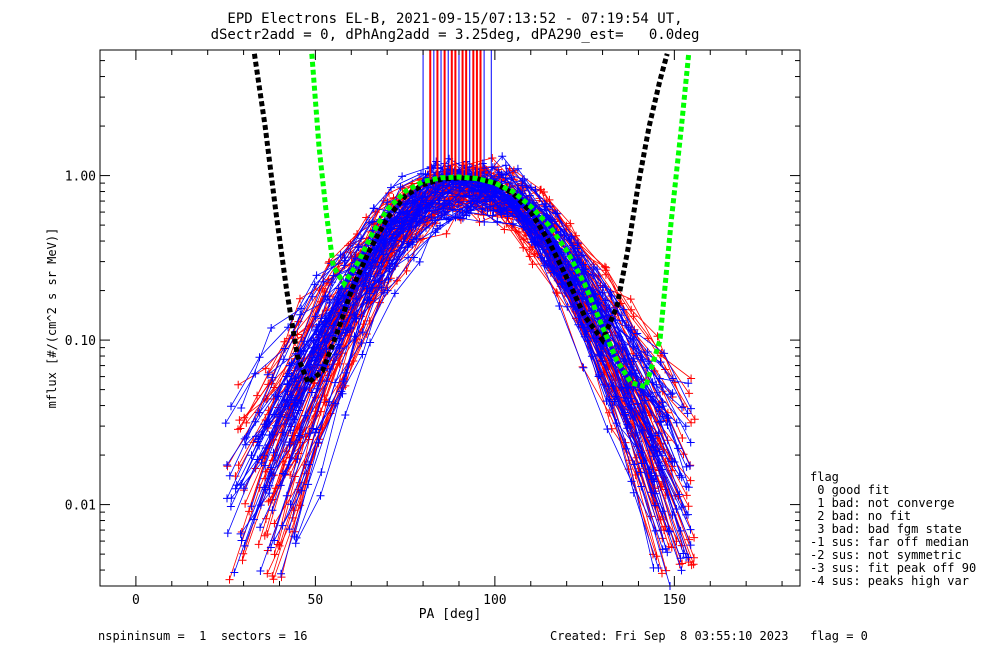 Image resolution: width=1000 pixels, height=654 pixels. What do you see at coordinates (674, 600) in the screenshot?
I see `x-tick-label: 150` at bounding box center [674, 600].